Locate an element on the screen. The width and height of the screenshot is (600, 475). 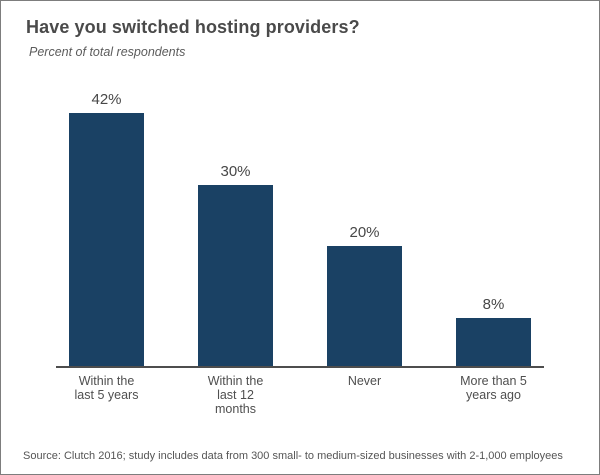
bar-category-label: Within the last 12 months is located at coordinates (235, 395).